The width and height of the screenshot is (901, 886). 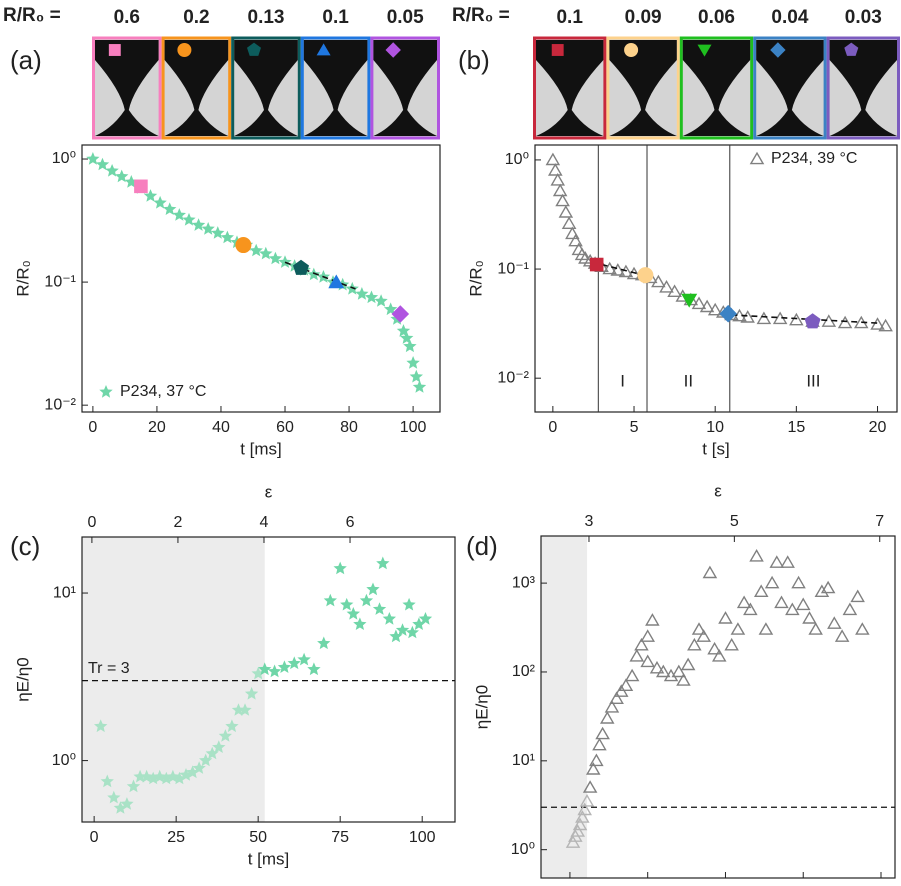 I want to click on y-tick-label: 10⁻², so click(x=513, y=377).